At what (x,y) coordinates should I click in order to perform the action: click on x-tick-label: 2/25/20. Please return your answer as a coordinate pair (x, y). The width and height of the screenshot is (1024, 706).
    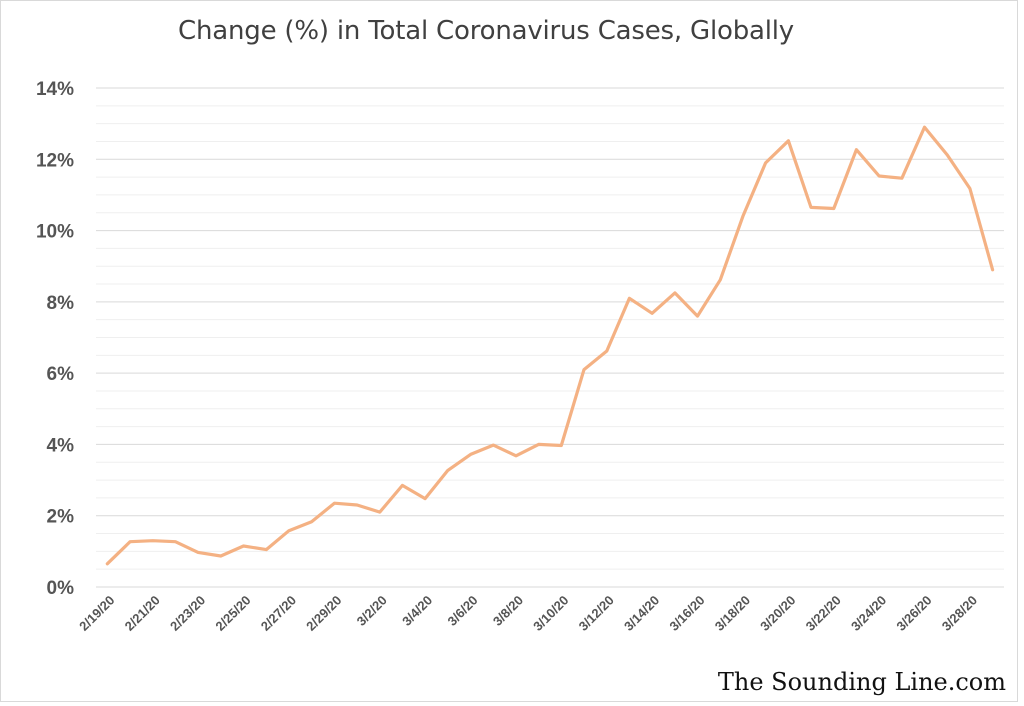
    Looking at the image, I should click on (232, 613).